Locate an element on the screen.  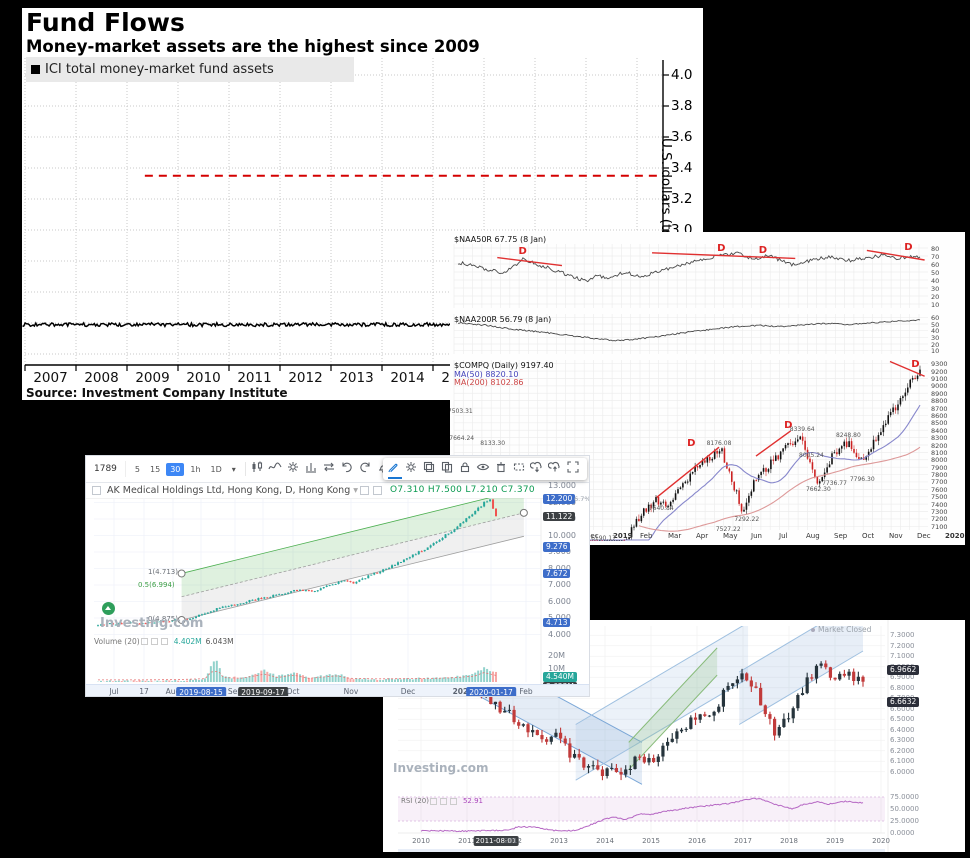
fx-x-tick-label: 2015 is located at coordinates (651, 841).